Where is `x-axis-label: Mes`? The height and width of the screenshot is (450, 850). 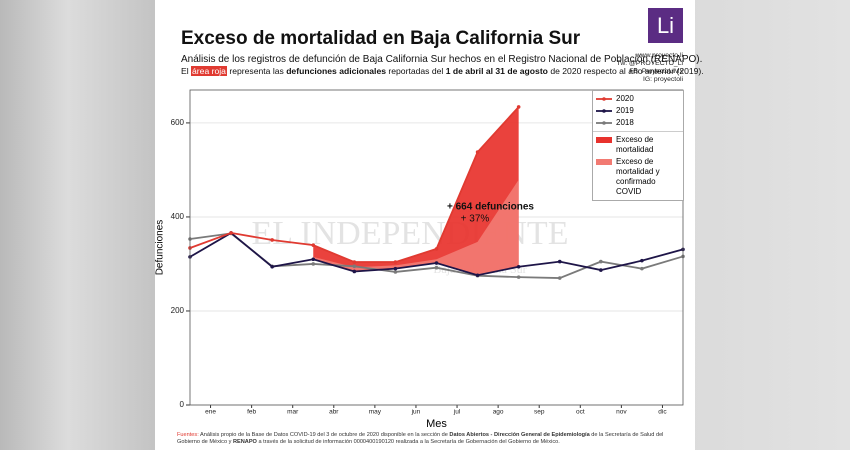
x-axis-label: Mes is located at coordinates (436, 424).